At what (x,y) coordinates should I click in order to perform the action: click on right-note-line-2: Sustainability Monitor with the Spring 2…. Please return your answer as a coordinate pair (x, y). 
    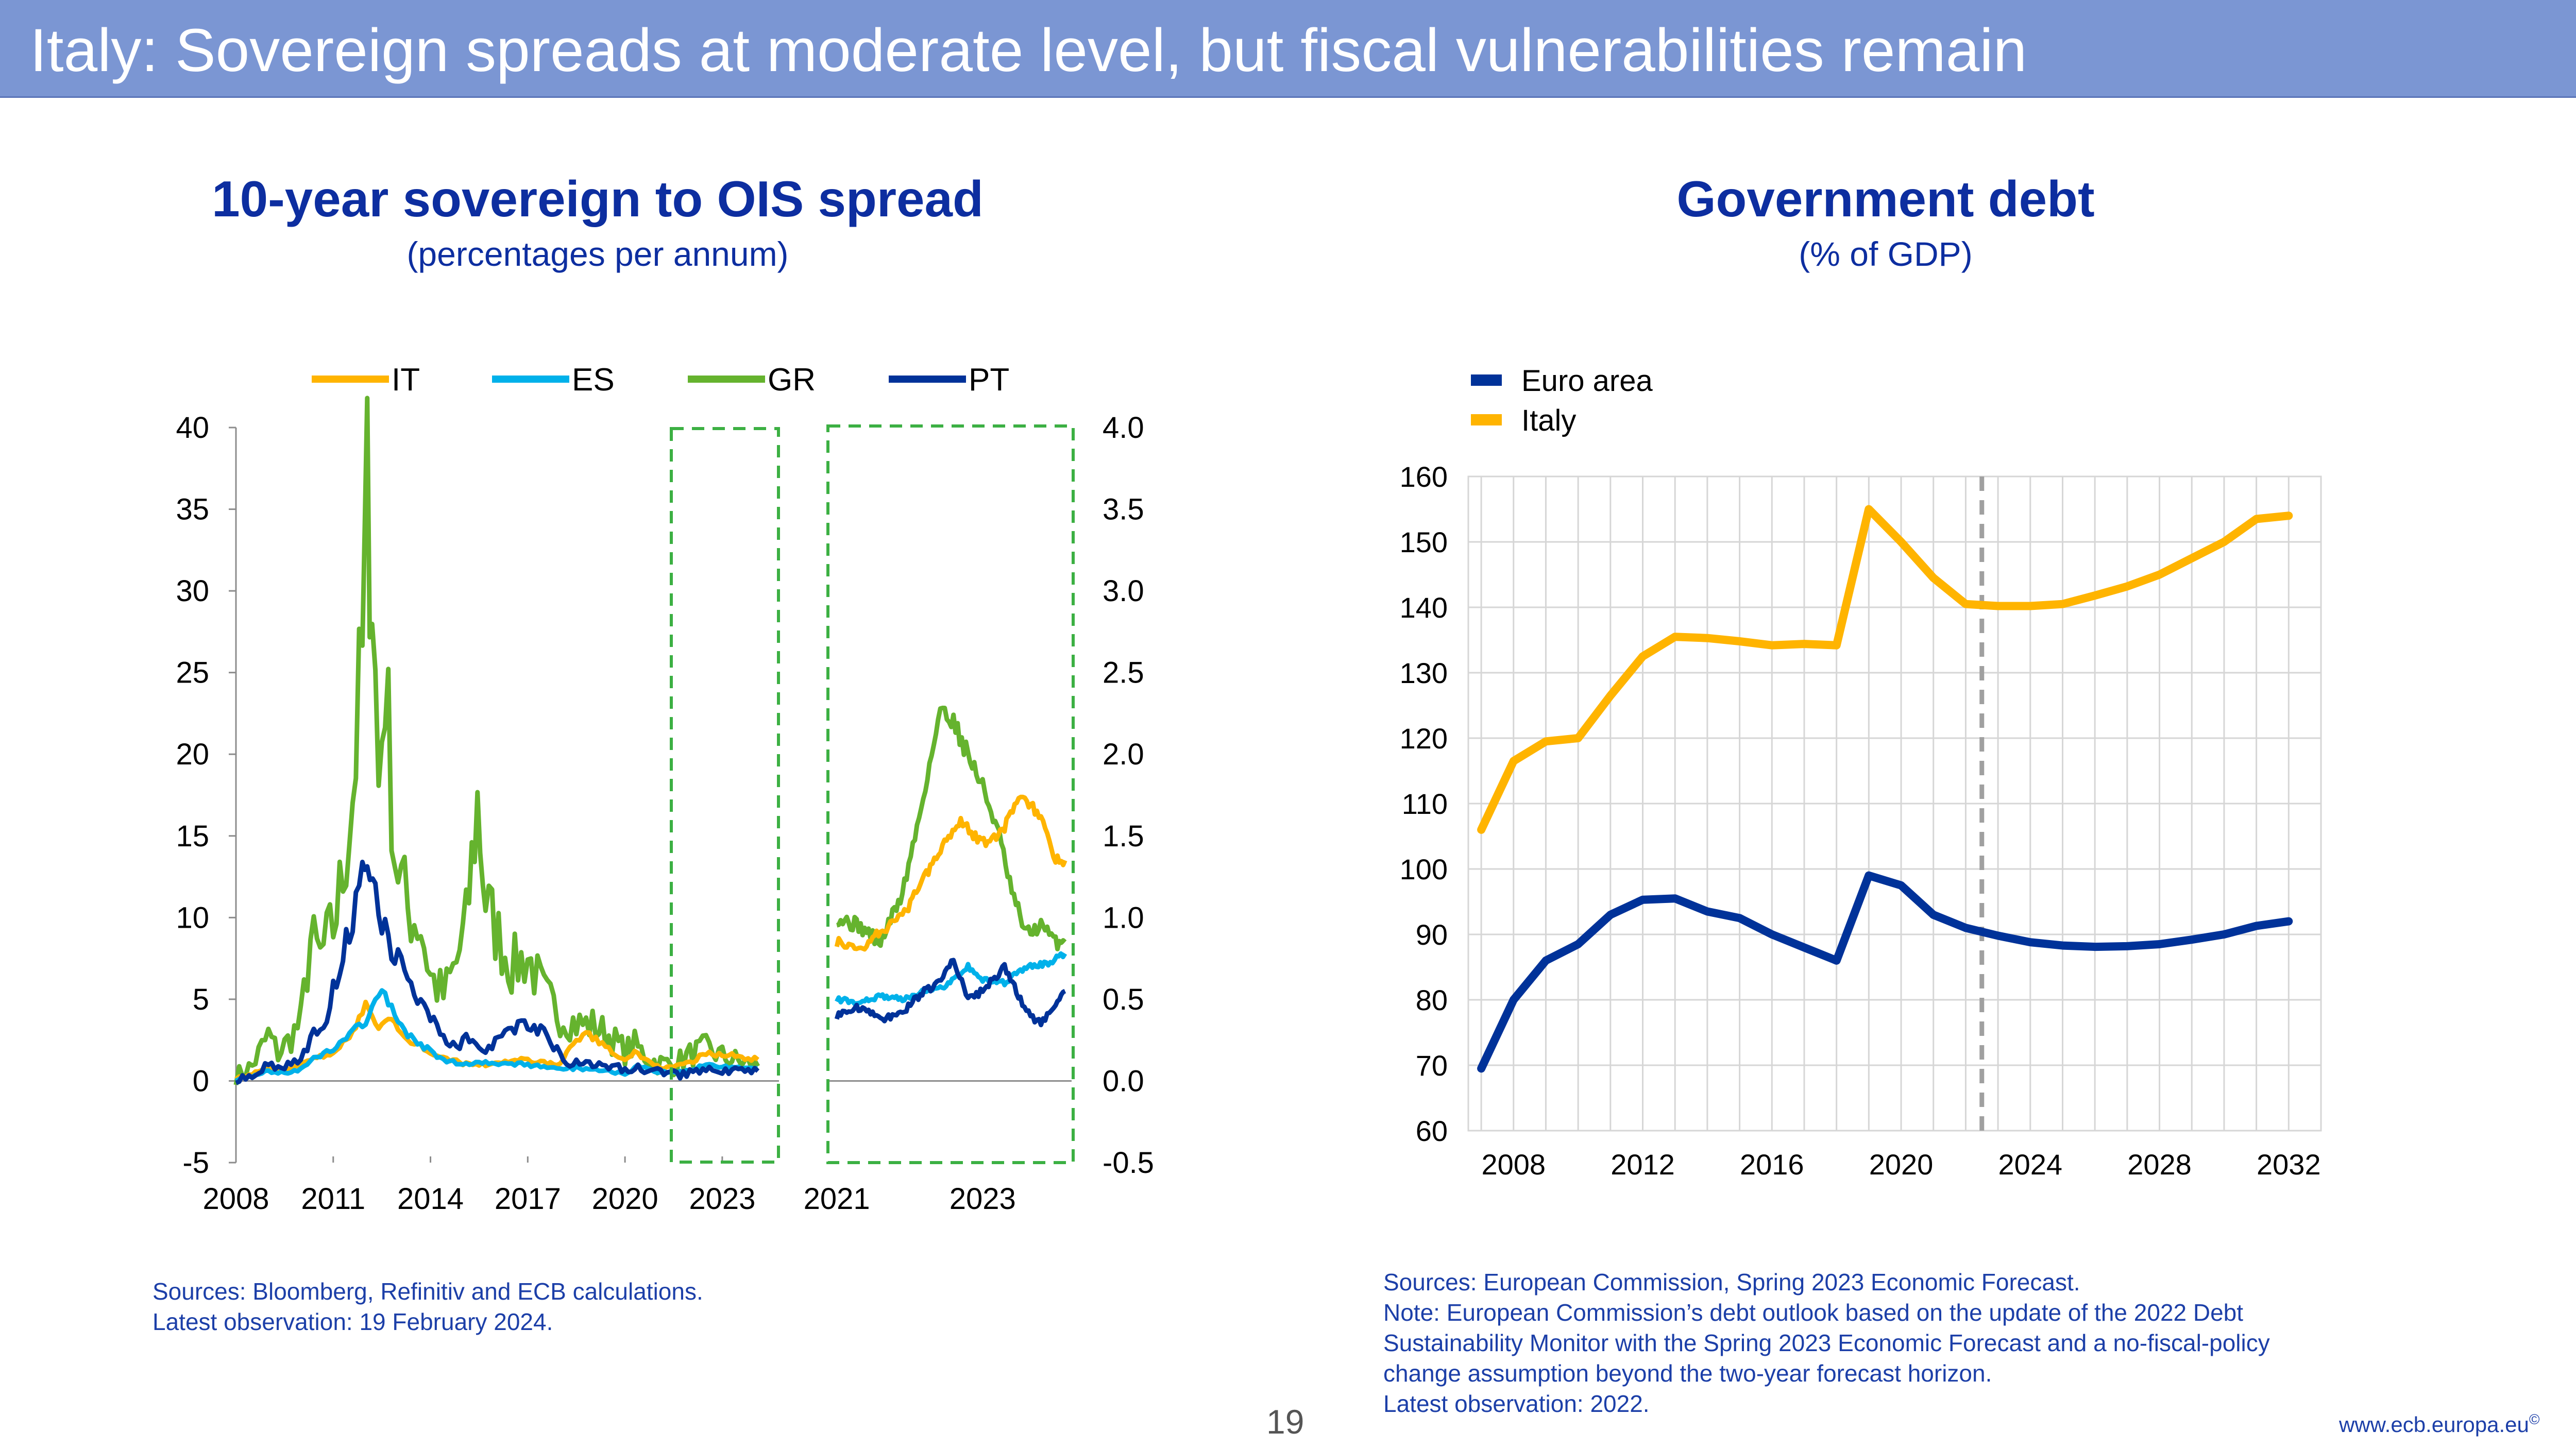
    Looking at the image, I should click on (1826, 1342).